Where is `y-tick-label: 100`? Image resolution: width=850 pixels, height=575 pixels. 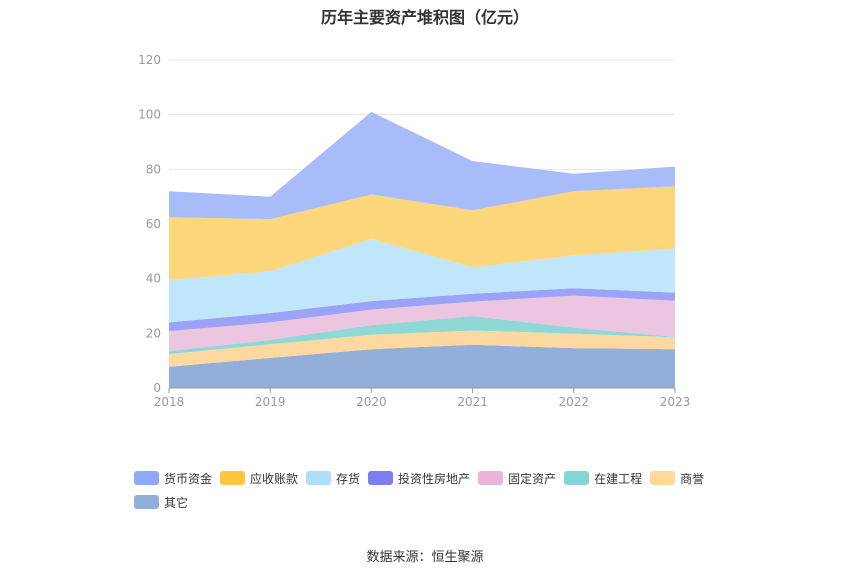 y-tick-label: 100 is located at coordinates (149, 115).